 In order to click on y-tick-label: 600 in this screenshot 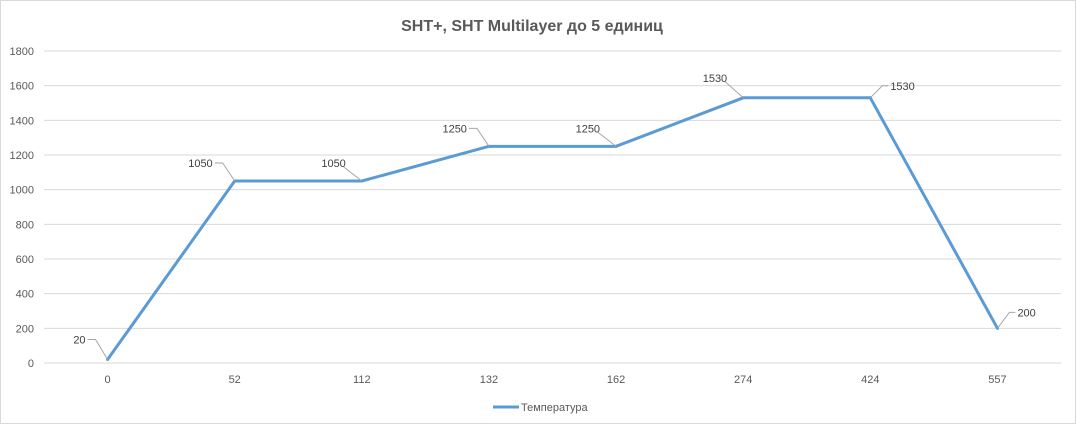, I will do `click(25, 260)`.